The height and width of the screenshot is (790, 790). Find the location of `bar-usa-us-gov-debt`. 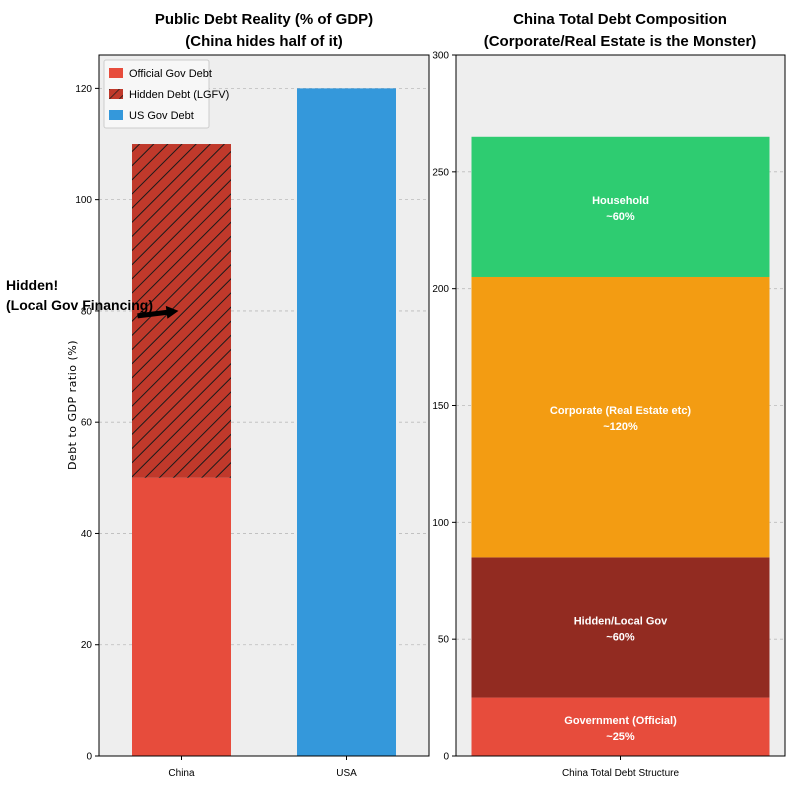

bar-usa-us-gov-debt is located at coordinates (346, 422).